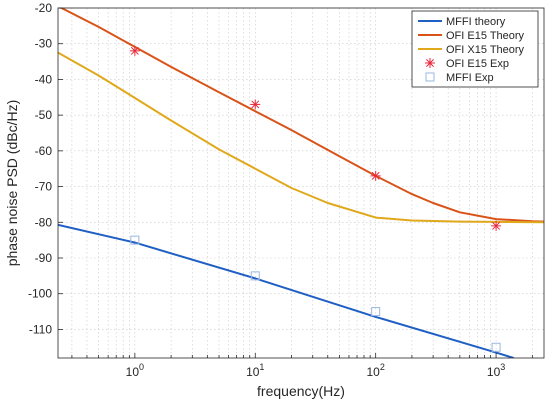 The height and width of the screenshot is (408, 550). I want to click on y-tick-label: -30, so click(44, 44).